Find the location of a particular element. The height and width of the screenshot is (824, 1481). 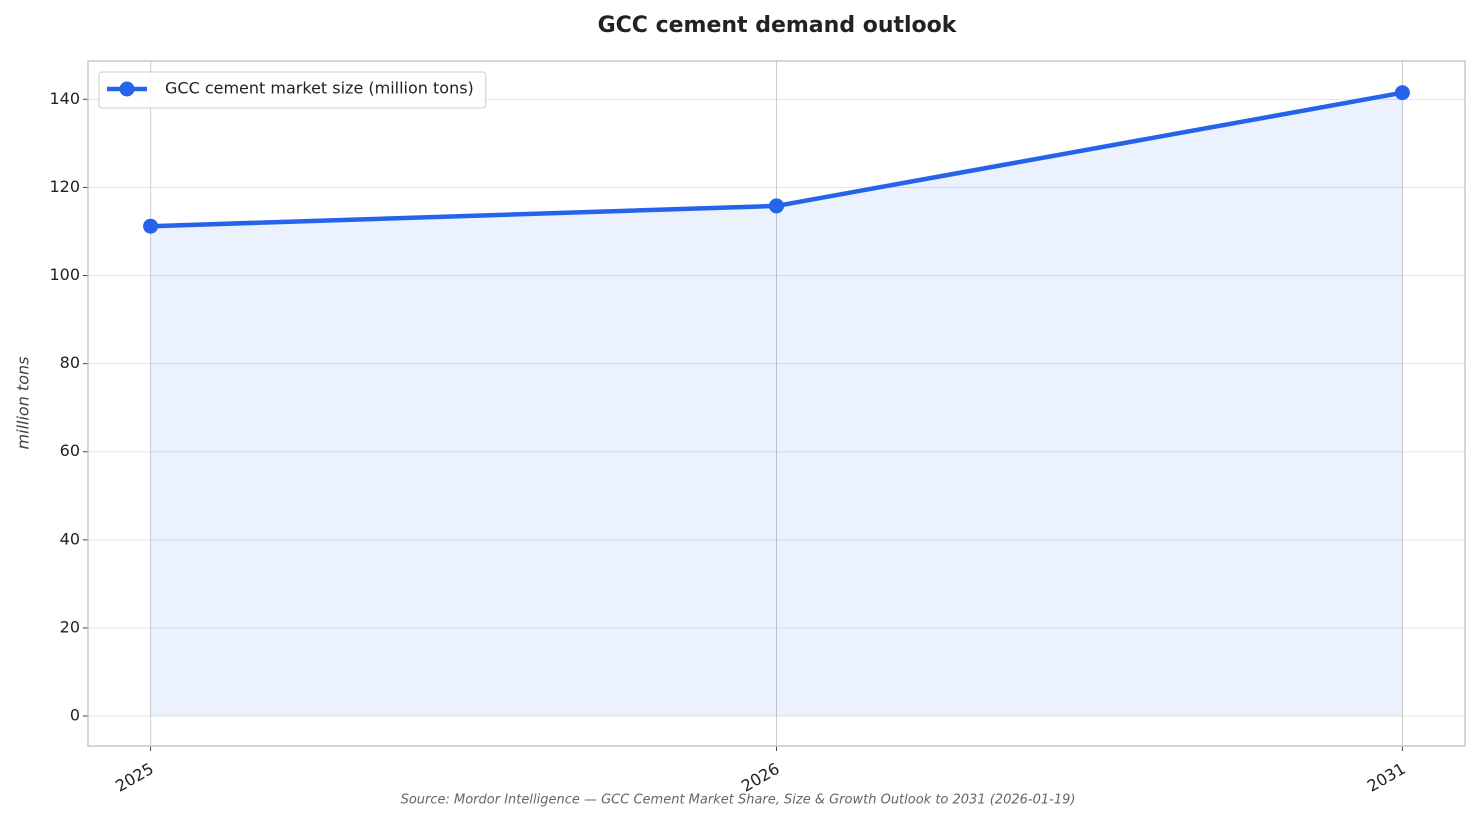

legend-box is located at coordinates (292, 90).